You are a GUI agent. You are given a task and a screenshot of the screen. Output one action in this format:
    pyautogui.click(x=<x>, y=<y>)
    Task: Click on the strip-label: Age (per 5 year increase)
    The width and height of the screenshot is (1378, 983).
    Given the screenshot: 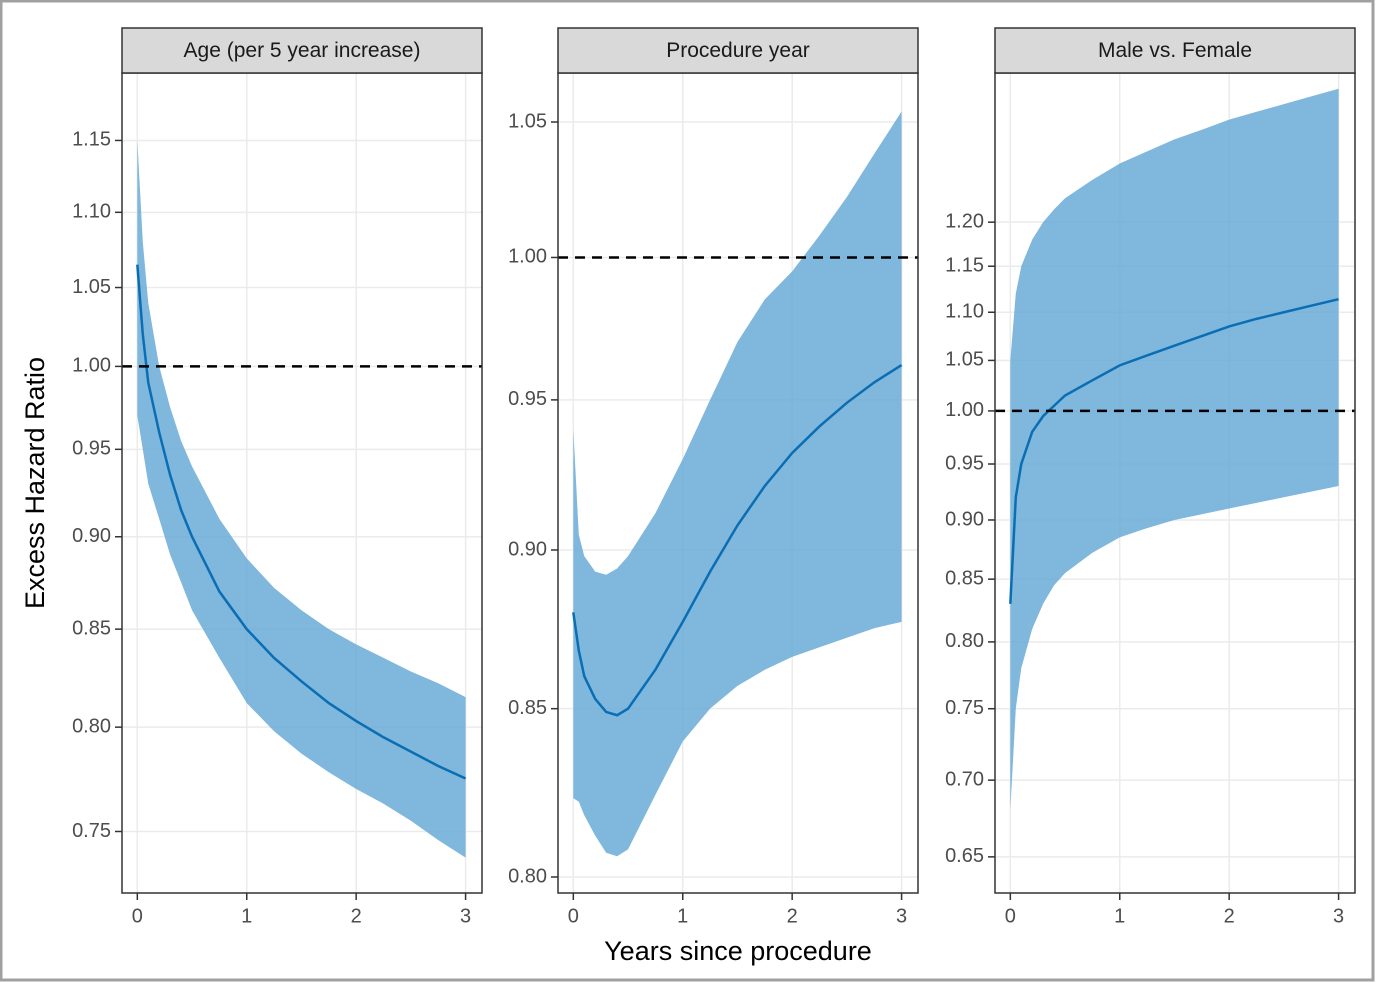 What is the action you would take?
    pyautogui.click(x=302, y=50)
    